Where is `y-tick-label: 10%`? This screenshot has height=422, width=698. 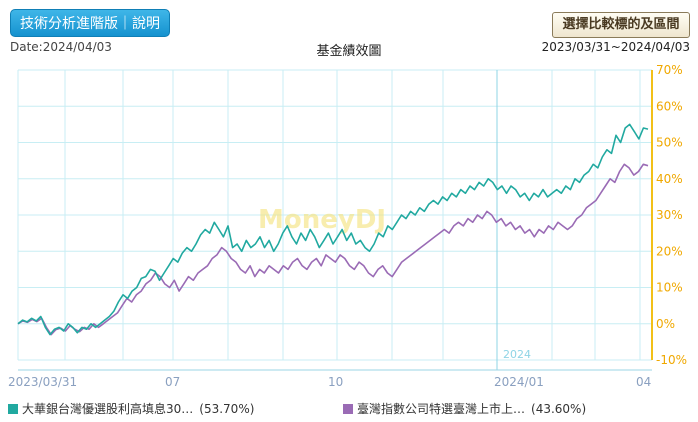
y-tick-label: 10% is located at coordinates (669, 288).